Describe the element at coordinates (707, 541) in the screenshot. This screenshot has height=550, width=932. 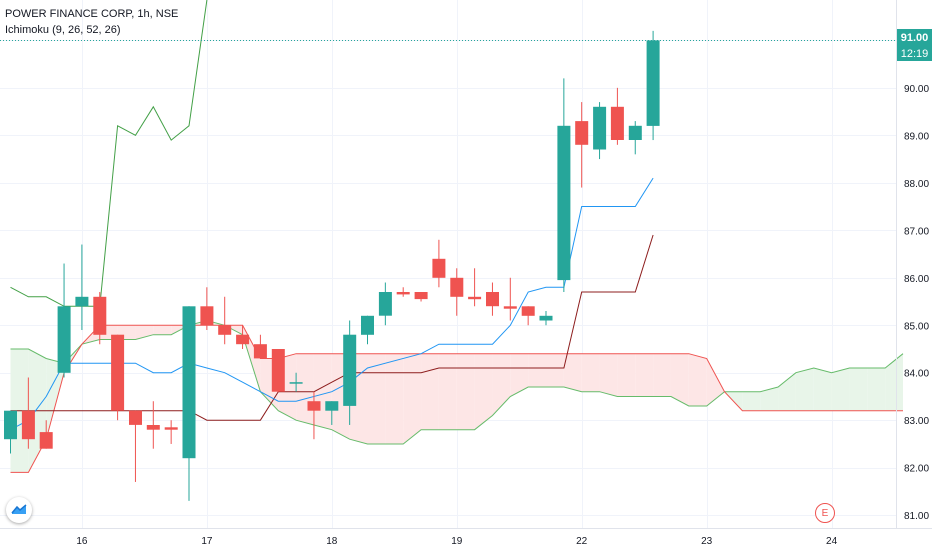
I see `time-tick-label: 23` at that location.